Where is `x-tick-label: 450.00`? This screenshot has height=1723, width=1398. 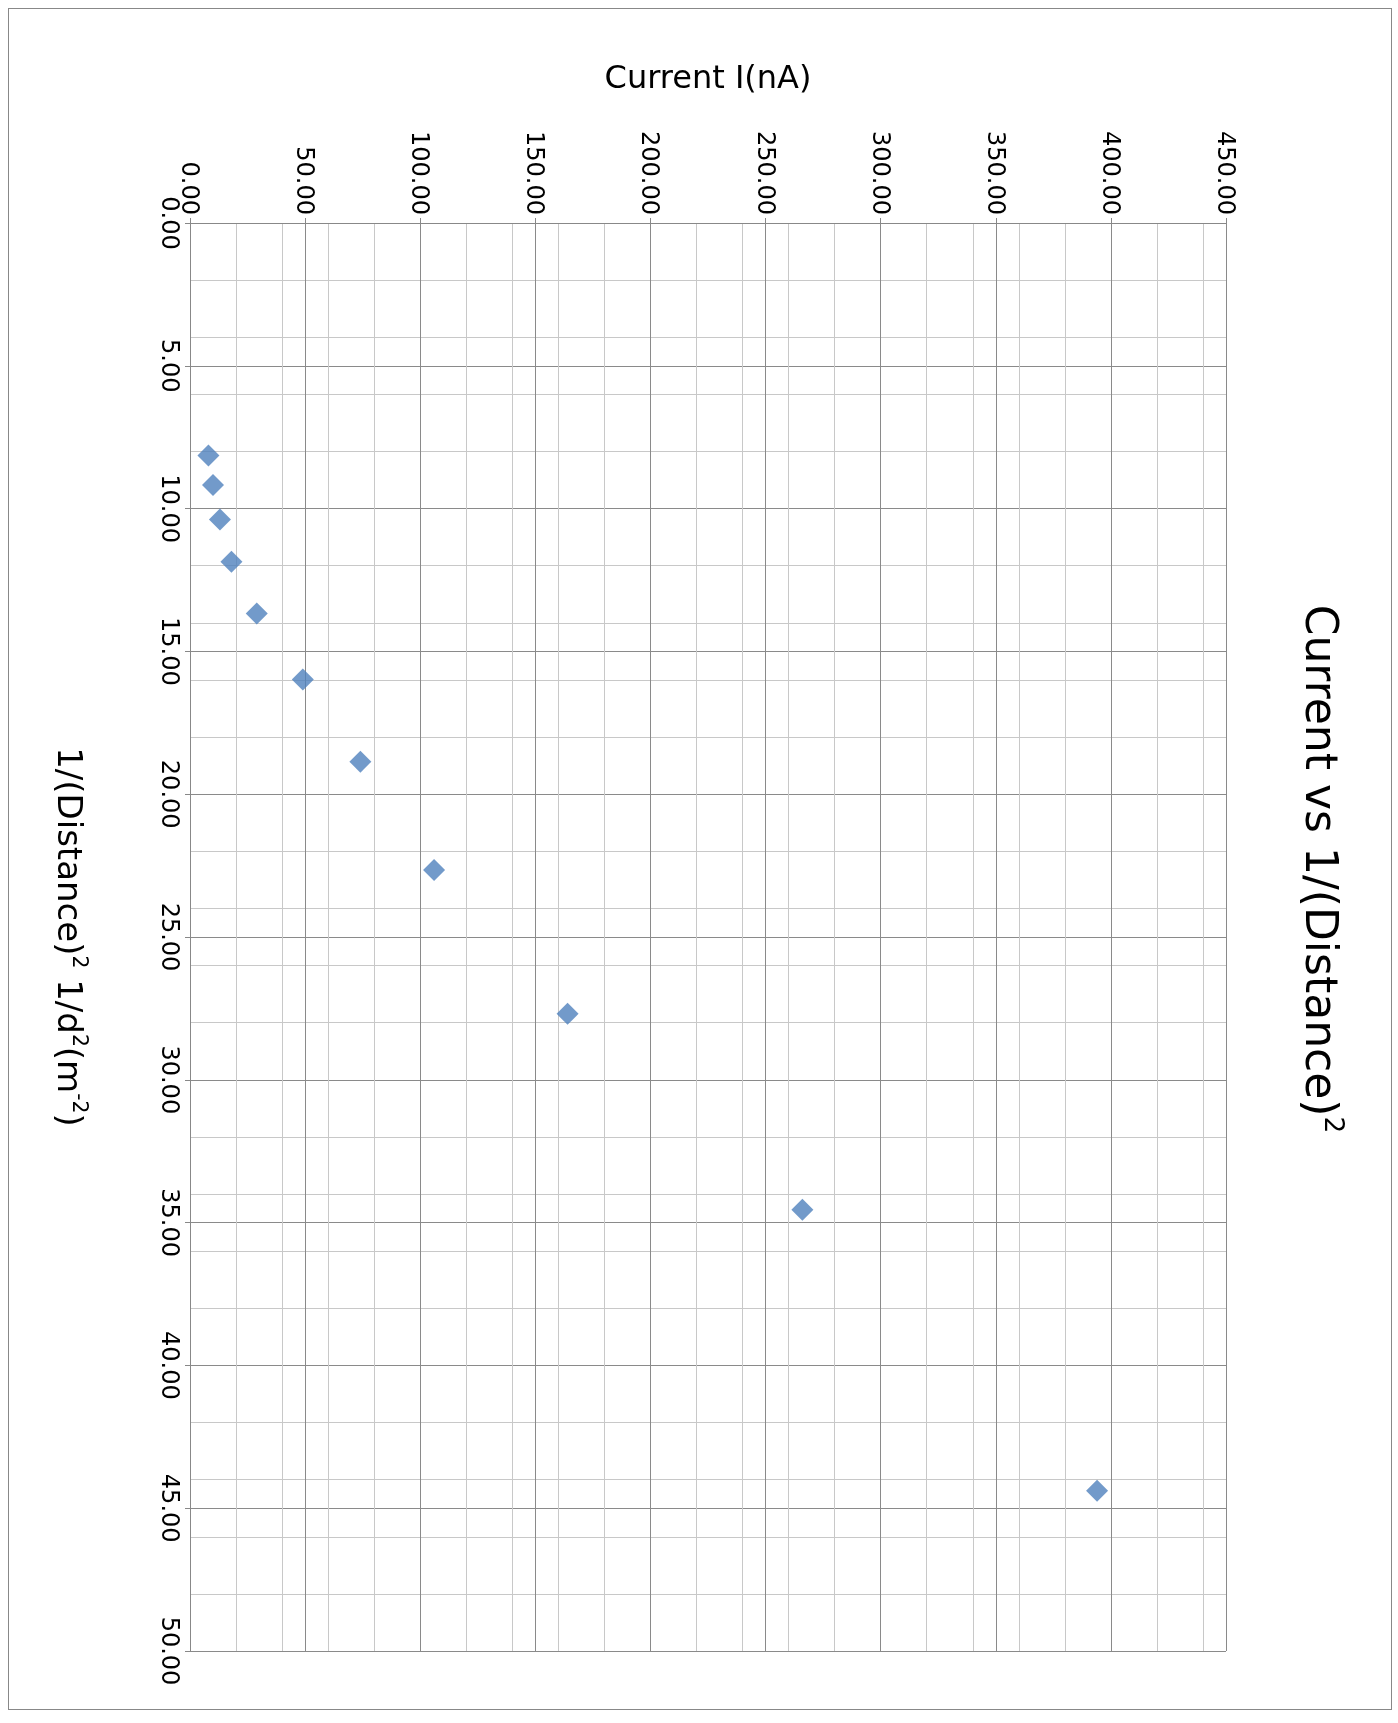 x-tick-label: 450.00 is located at coordinates (1226, 173).